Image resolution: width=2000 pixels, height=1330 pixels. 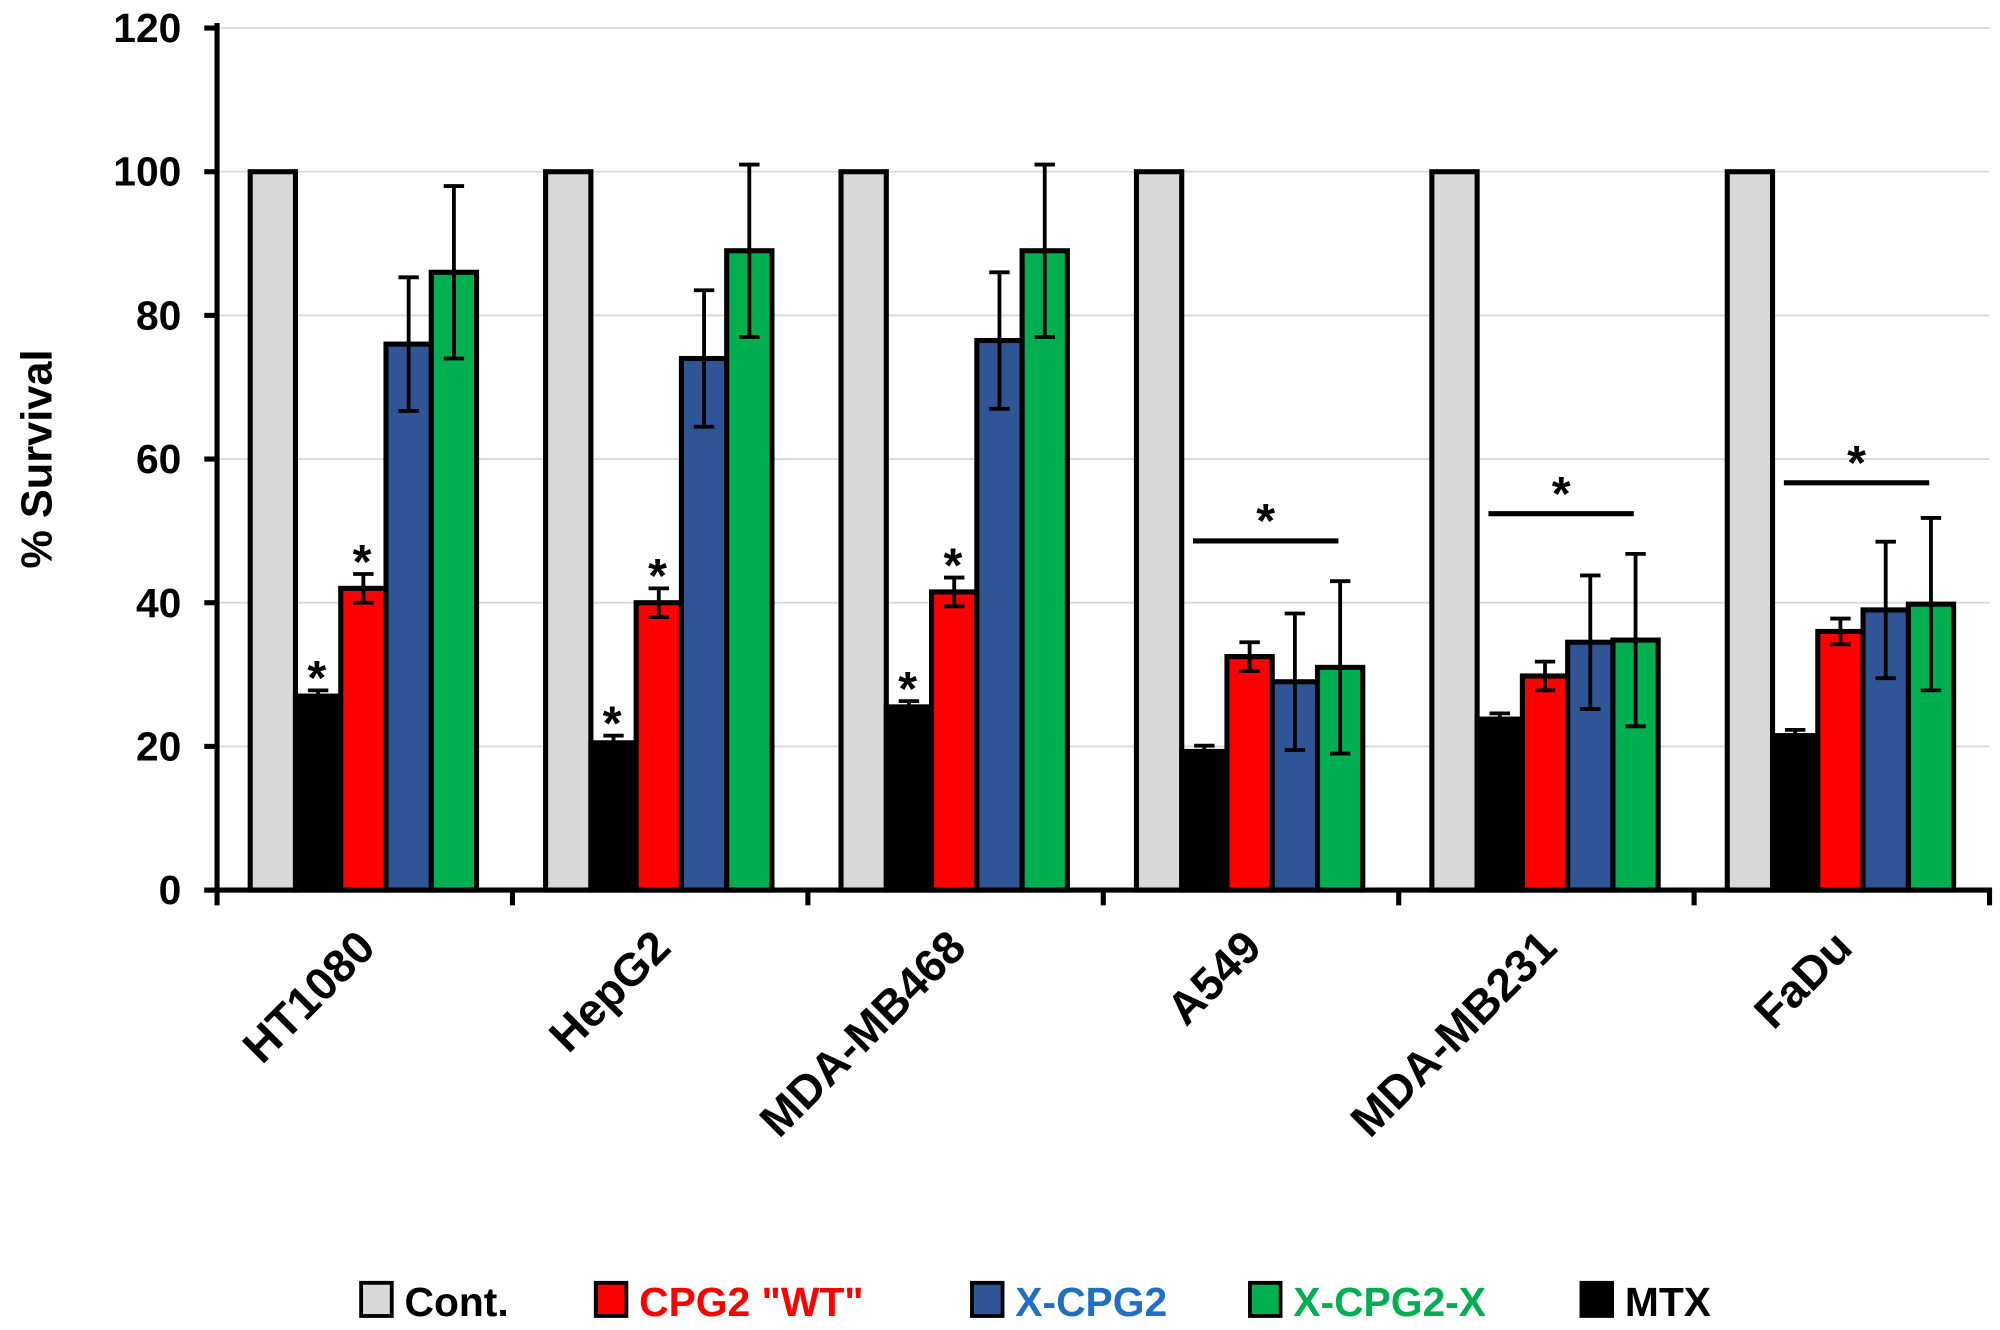 What do you see at coordinates (147, 28) in the screenshot?
I see `y-tick-label: 120` at bounding box center [147, 28].